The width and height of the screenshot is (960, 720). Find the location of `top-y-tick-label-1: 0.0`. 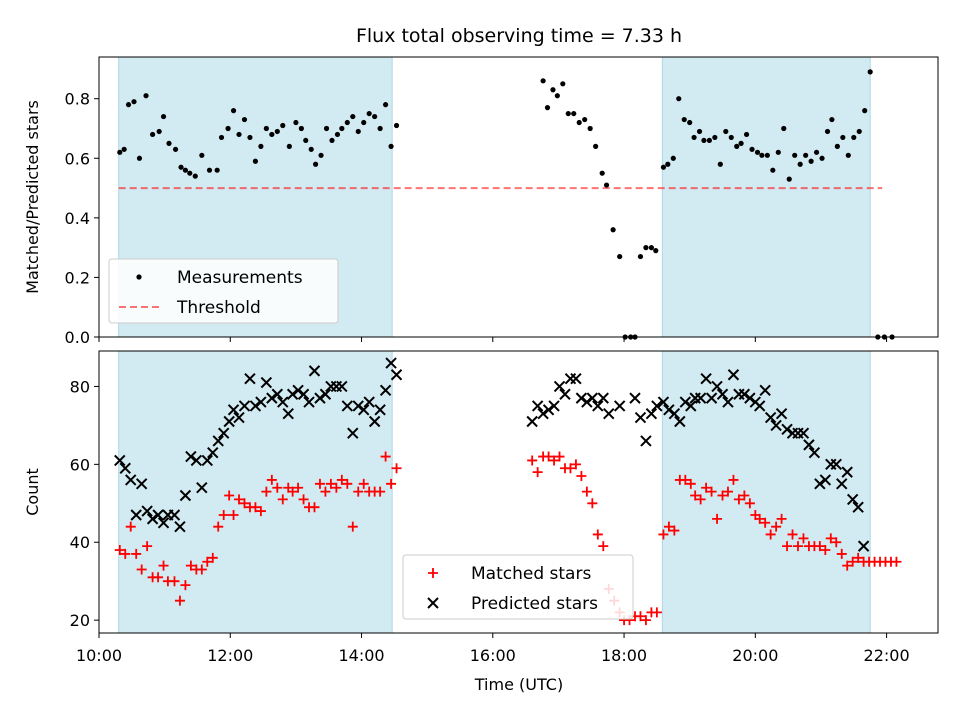

top-y-tick-label-1: 0.0 is located at coordinates (77, 337).